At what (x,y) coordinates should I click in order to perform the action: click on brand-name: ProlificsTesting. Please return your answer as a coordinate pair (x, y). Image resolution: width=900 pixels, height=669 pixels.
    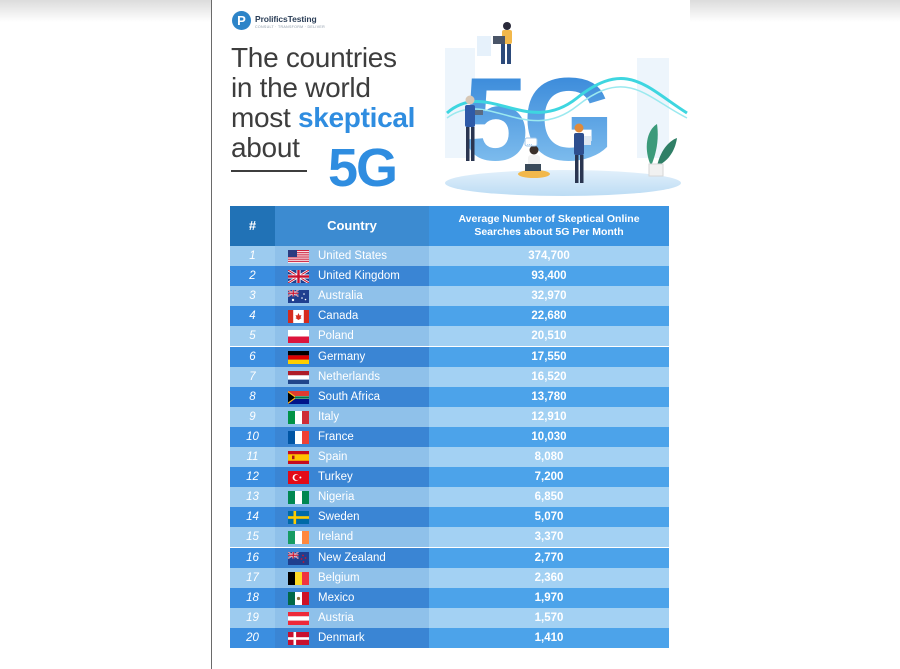
    Looking at the image, I should click on (286, 19).